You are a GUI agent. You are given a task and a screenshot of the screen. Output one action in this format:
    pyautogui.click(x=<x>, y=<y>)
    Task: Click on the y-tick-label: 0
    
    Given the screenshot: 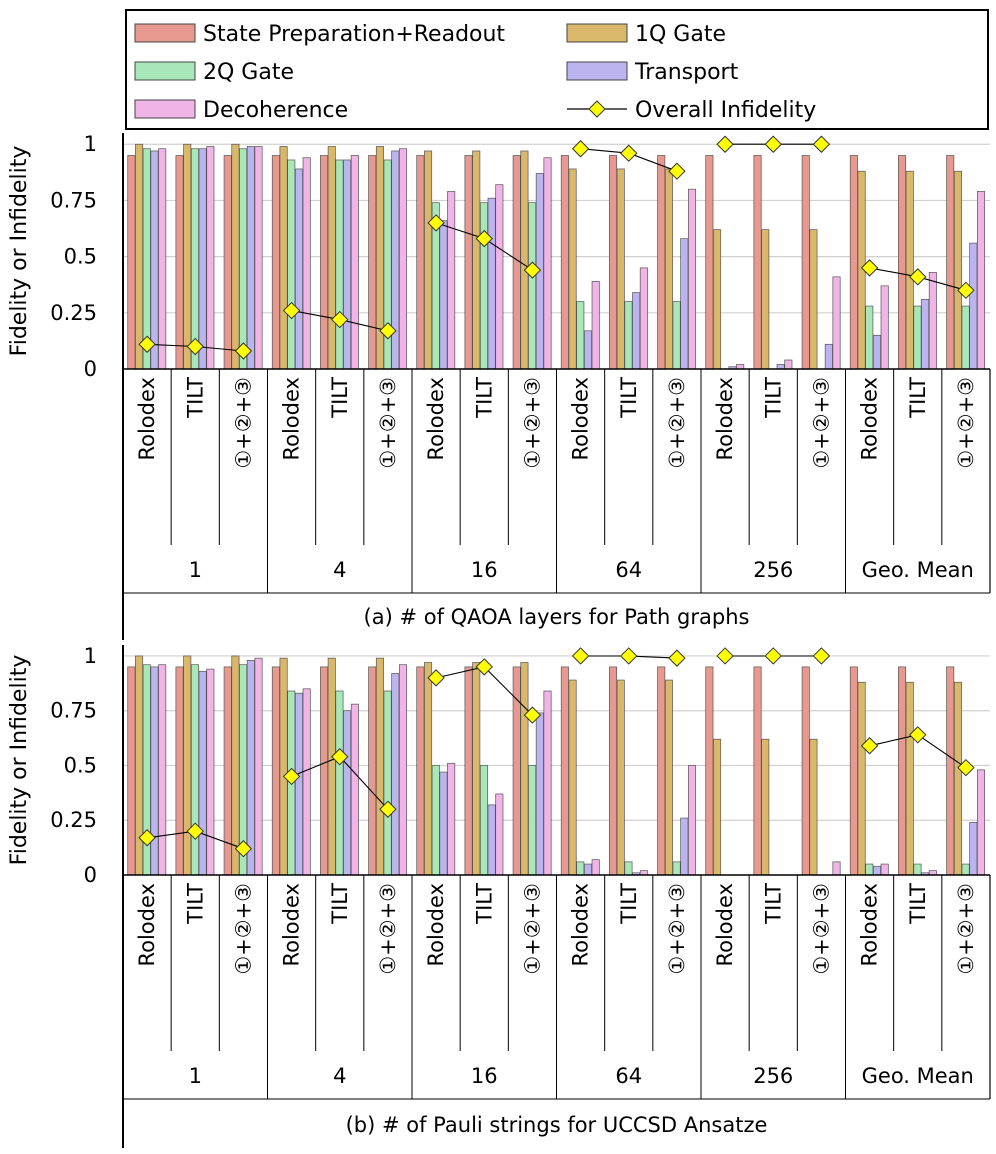 What is the action you would take?
    pyautogui.click(x=90, y=369)
    